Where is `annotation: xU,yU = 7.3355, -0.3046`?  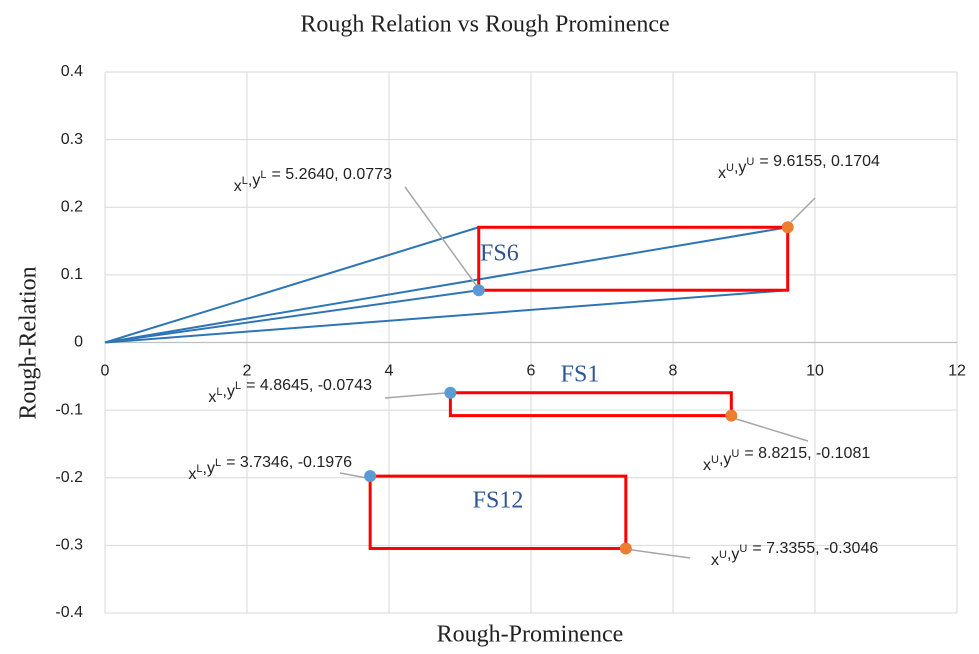 annotation: xU,yU = 7.3355, -0.3046 is located at coordinates (794, 554).